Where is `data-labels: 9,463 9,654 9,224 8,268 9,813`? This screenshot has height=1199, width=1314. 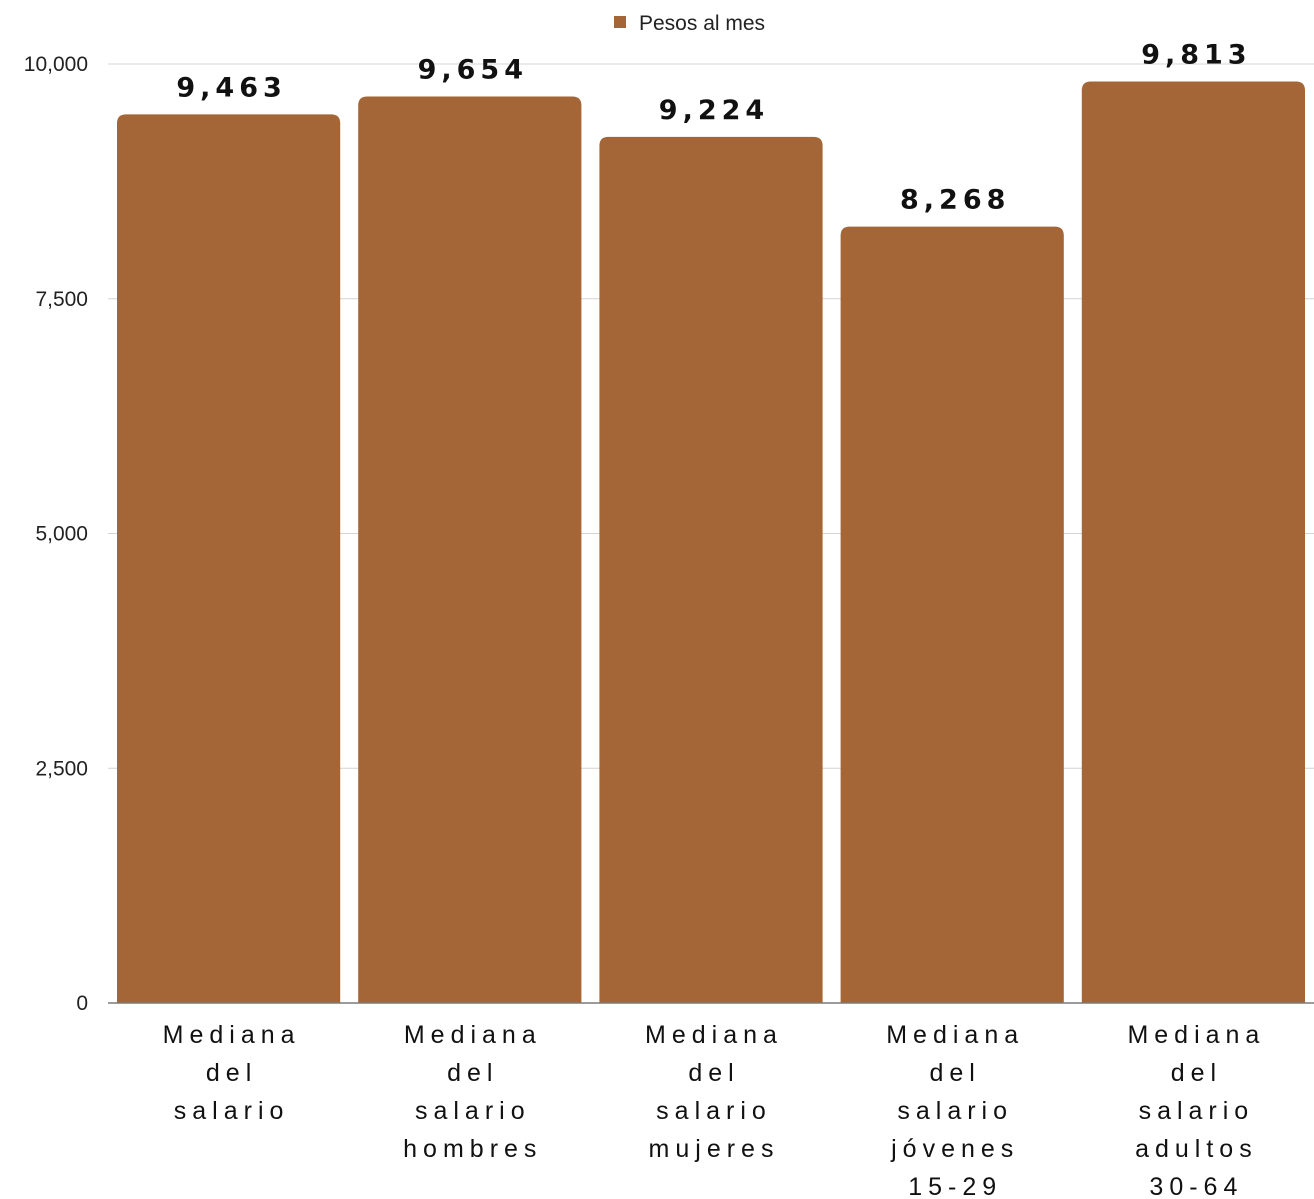
data-labels: 9,463 9,654 9,224 8,268 9,813 is located at coordinates (713, 128).